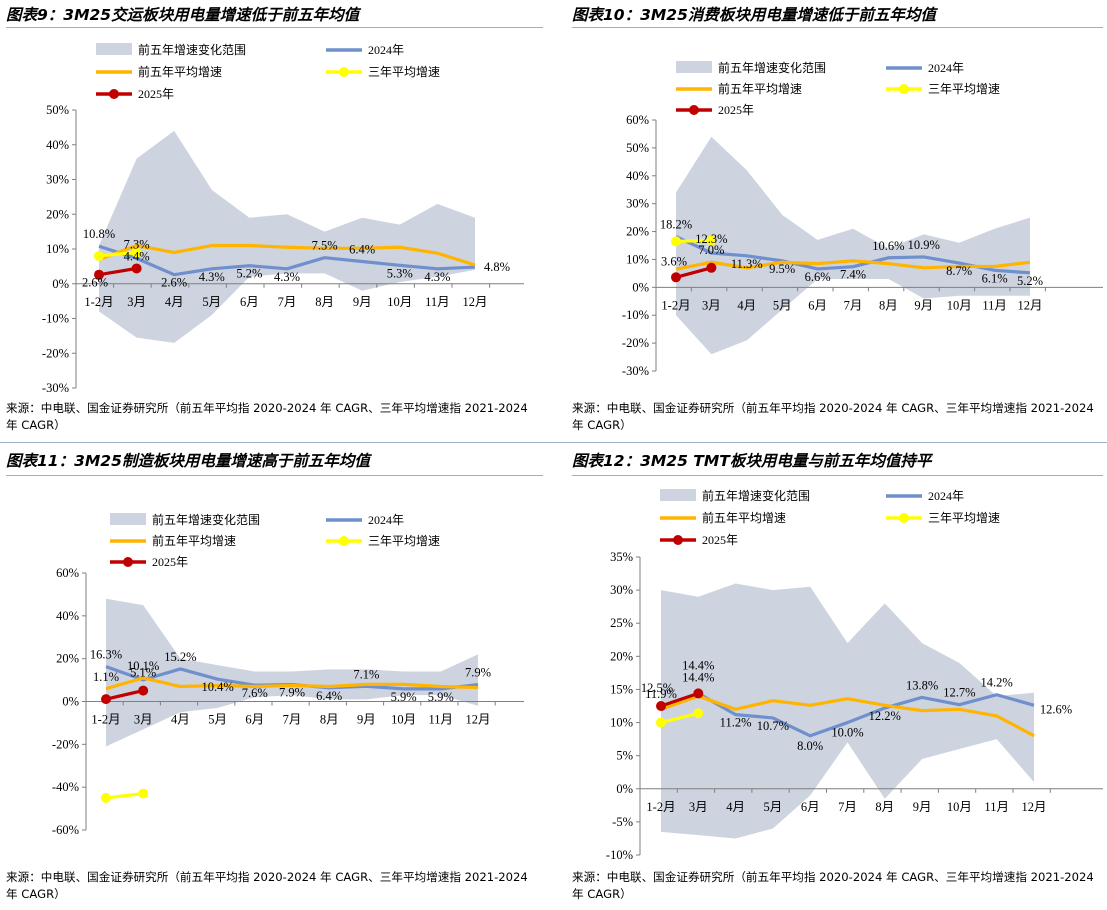  What do you see at coordinates (637, 204) in the screenshot?
I see `y-tick-label: 30%` at bounding box center [637, 204].